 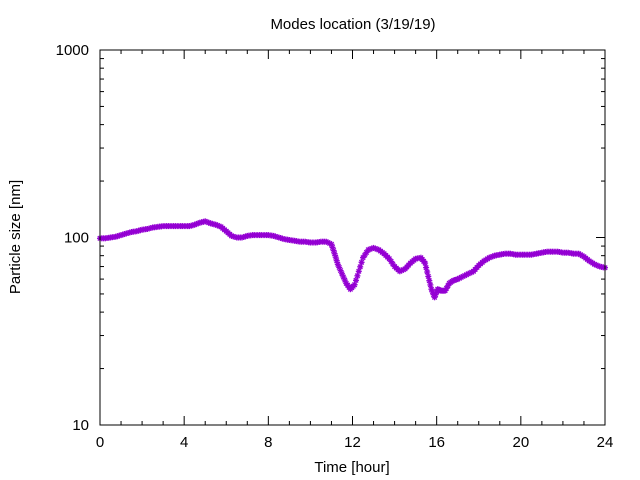 I want to click on data-points, so click(x=352, y=259).